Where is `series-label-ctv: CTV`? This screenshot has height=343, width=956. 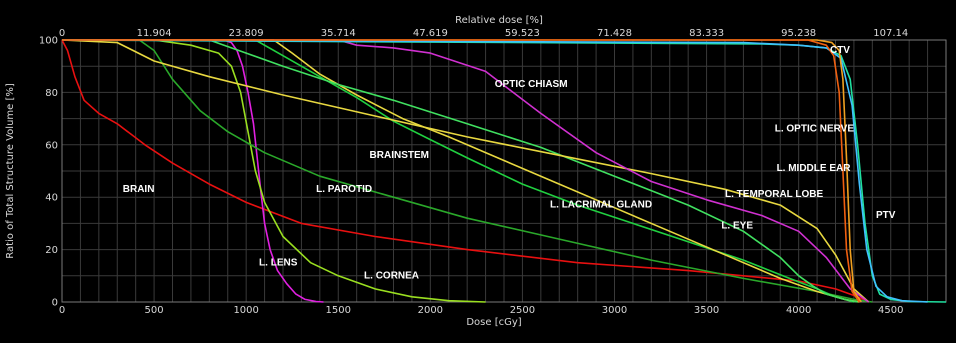
series-label-ctv: CTV is located at coordinates (840, 50).